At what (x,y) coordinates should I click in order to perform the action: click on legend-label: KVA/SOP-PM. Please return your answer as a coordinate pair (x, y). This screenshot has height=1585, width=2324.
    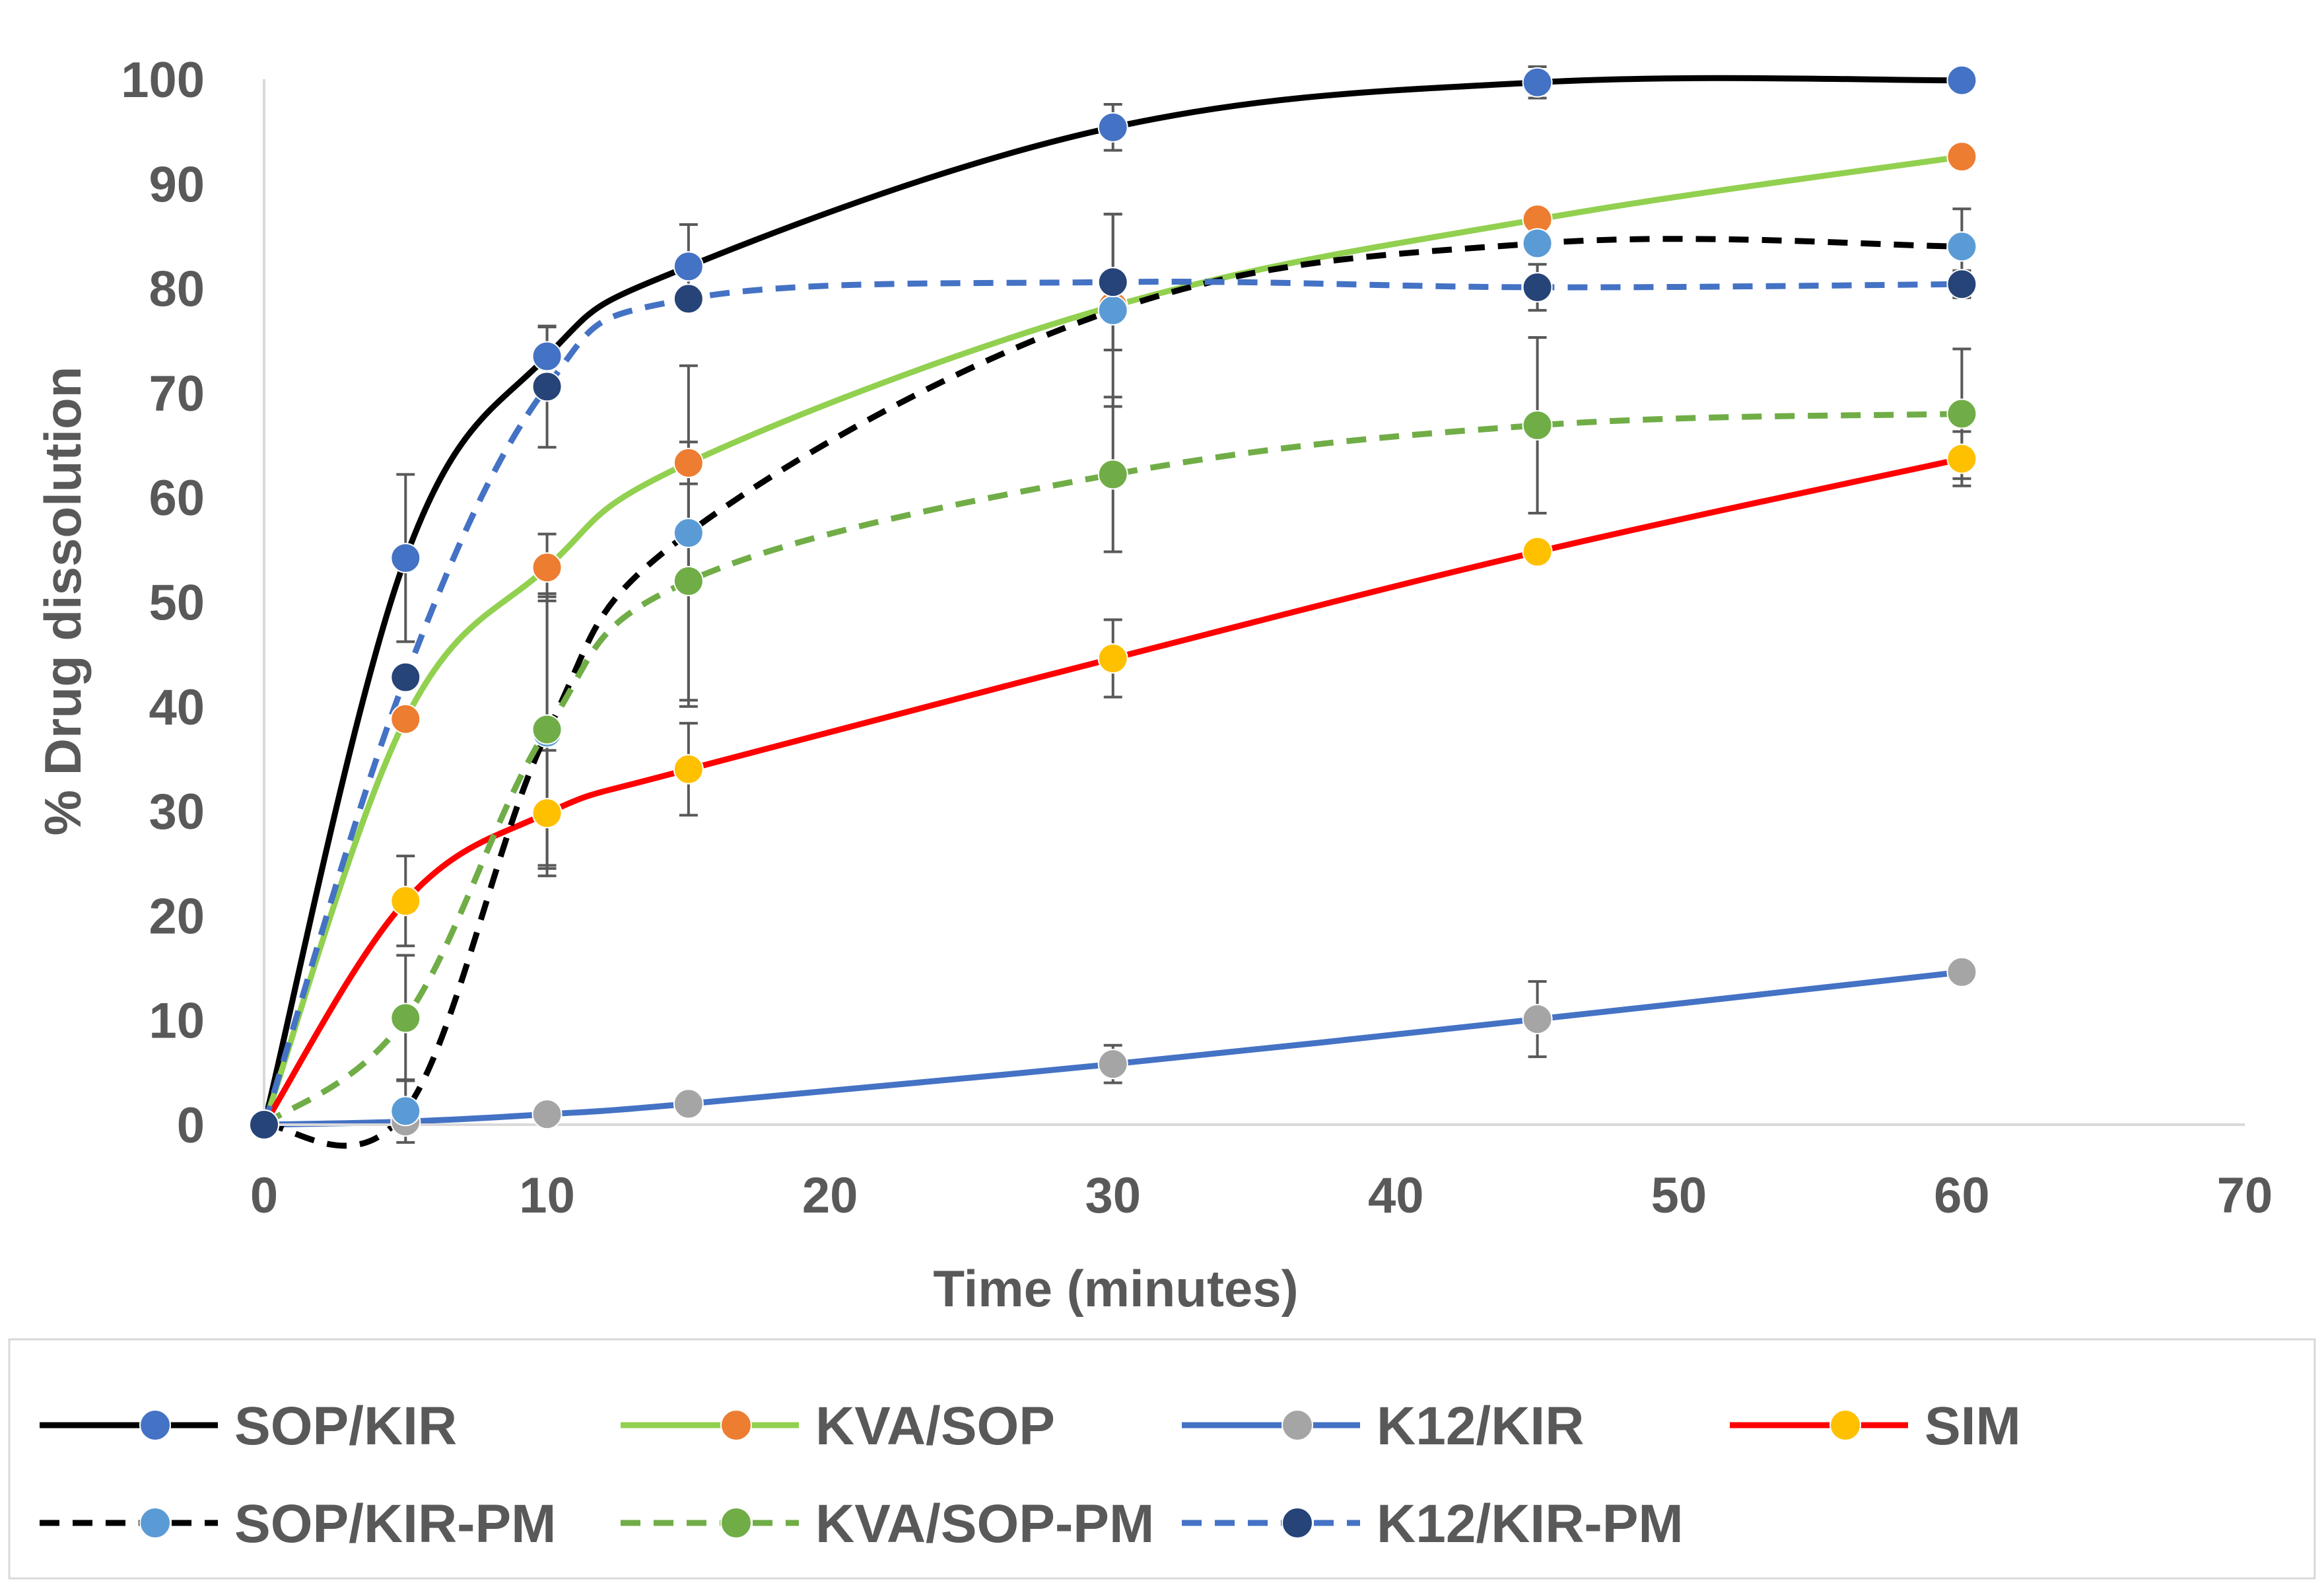
    Looking at the image, I should click on (985, 1524).